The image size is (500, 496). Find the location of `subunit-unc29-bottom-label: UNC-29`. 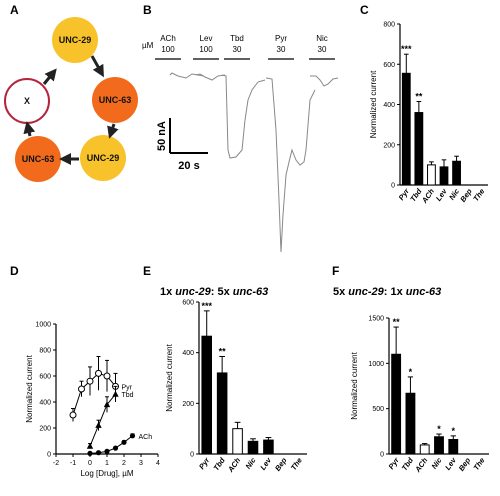

subunit-unc29-bottom-label: UNC-29 is located at coordinates (103, 158).